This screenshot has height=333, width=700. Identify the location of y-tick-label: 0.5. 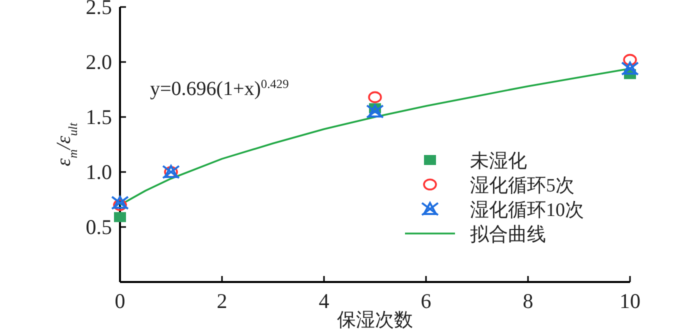
(99, 227).